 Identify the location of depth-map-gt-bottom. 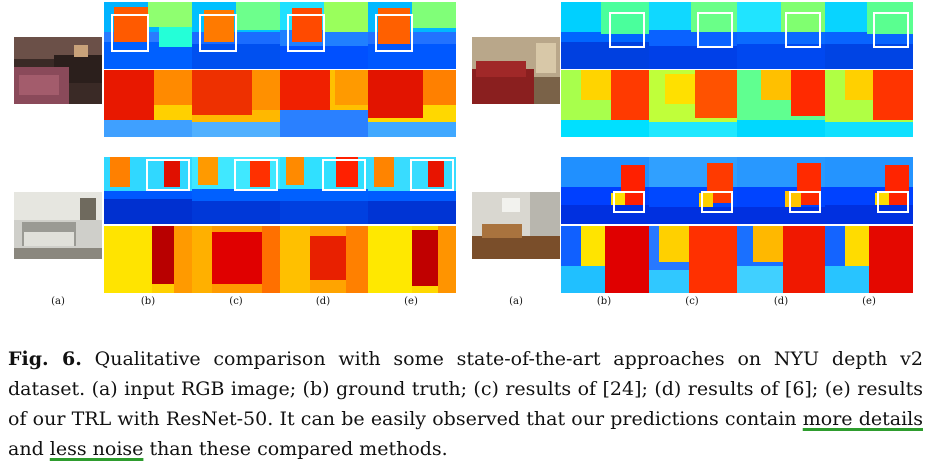
(148, 190).